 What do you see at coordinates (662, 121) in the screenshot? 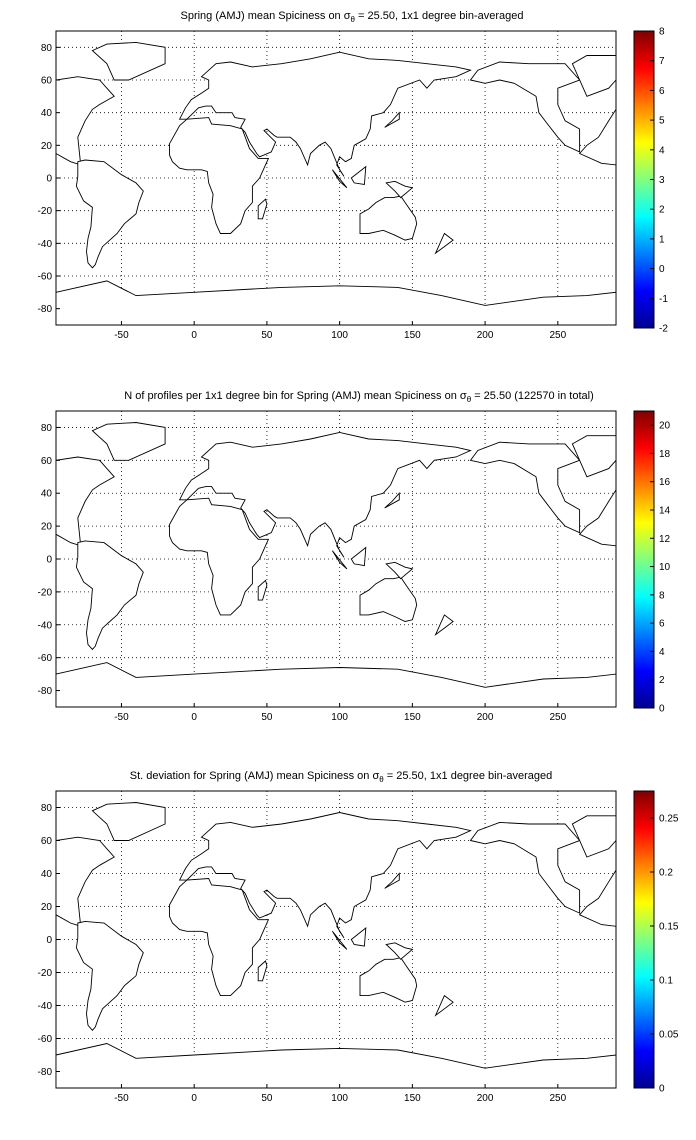
I see `colorbar-tick-label: 5` at bounding box center [662, 121].